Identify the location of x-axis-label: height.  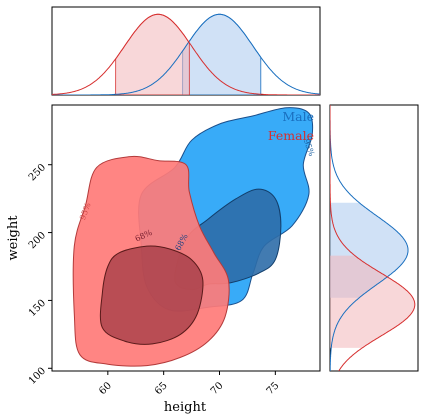
(185, 407).